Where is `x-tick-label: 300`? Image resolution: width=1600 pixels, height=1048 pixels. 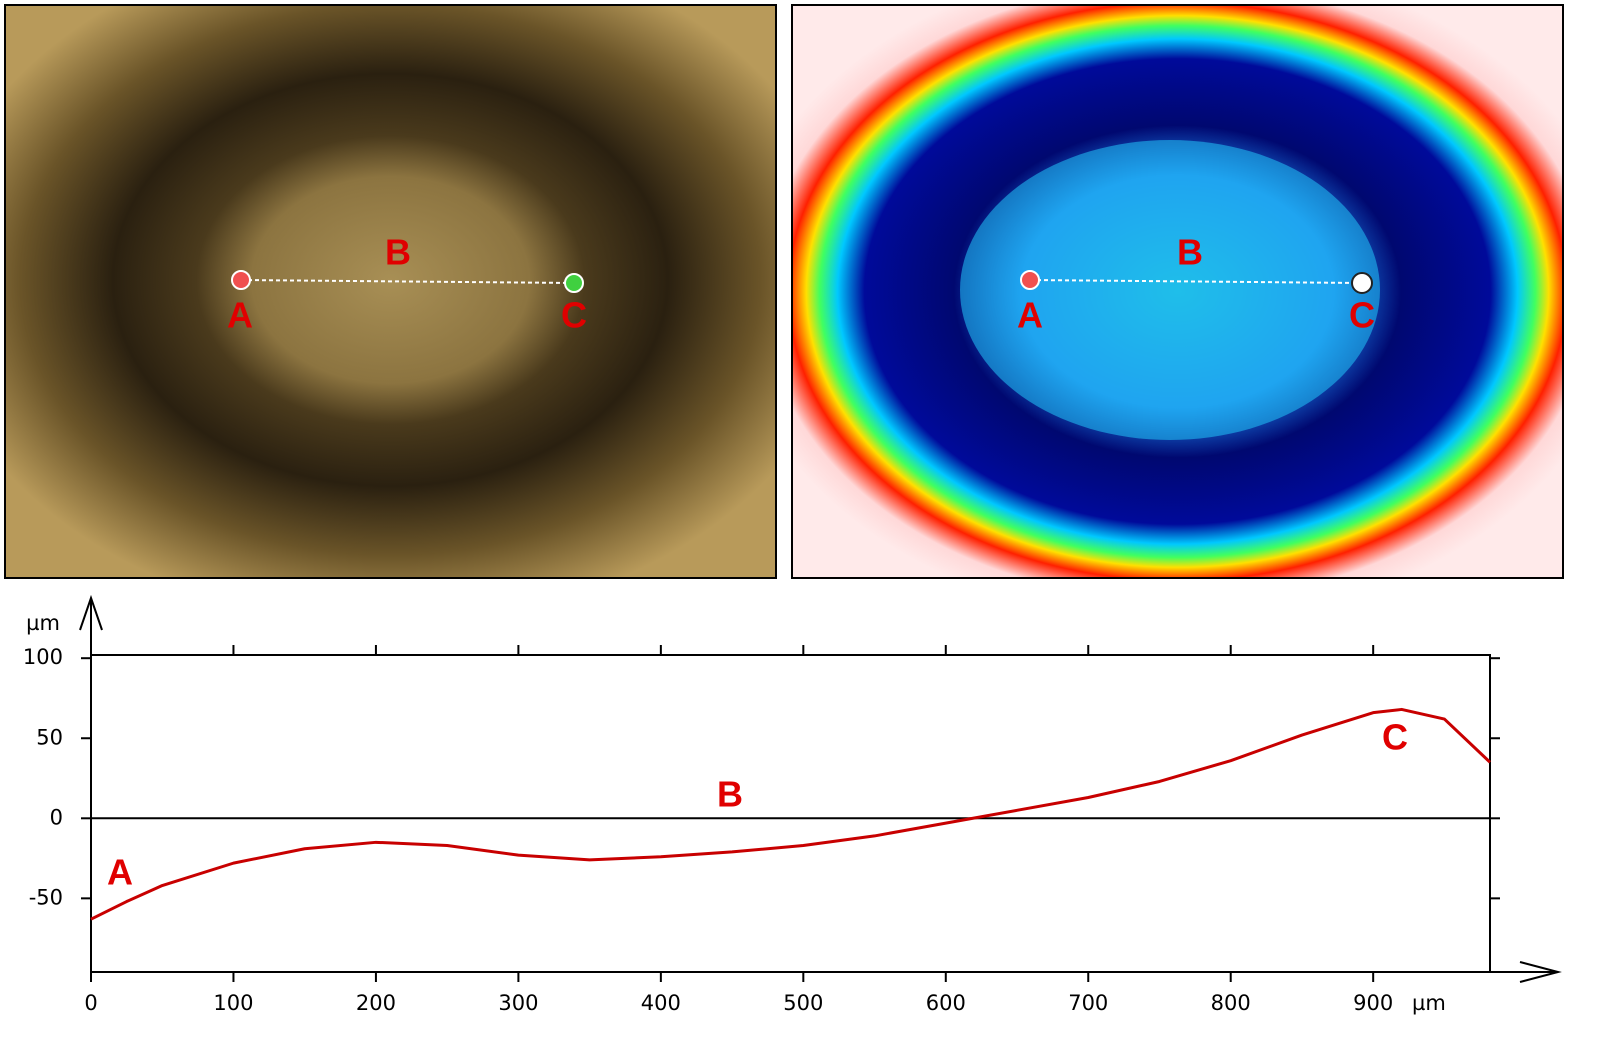 x-tick-label: 300 is located at coordinates (518, 1003).